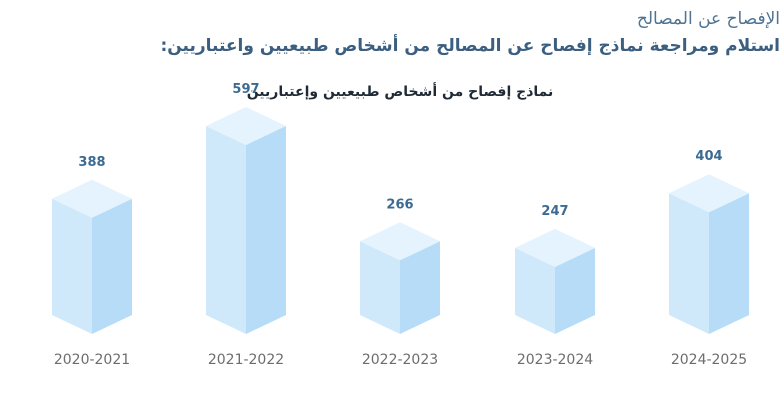 This screenshot has height=401, width=780. I want to click on category-label: 2024-2025, so click(709, 360).